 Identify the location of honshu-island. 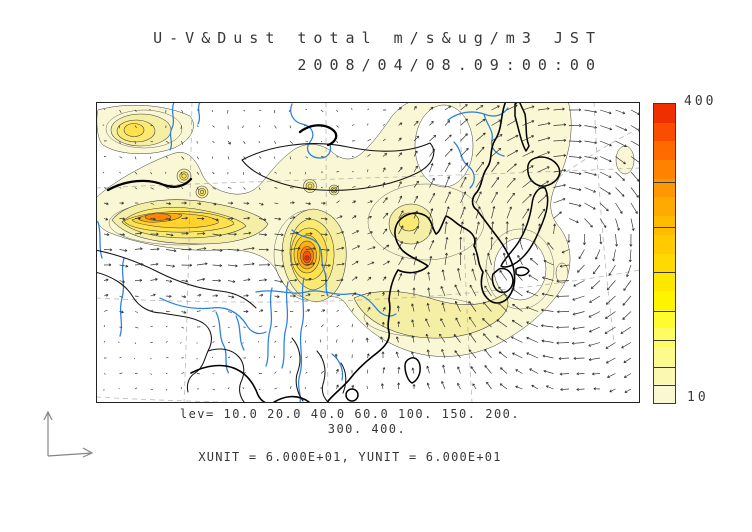
(524, 227).